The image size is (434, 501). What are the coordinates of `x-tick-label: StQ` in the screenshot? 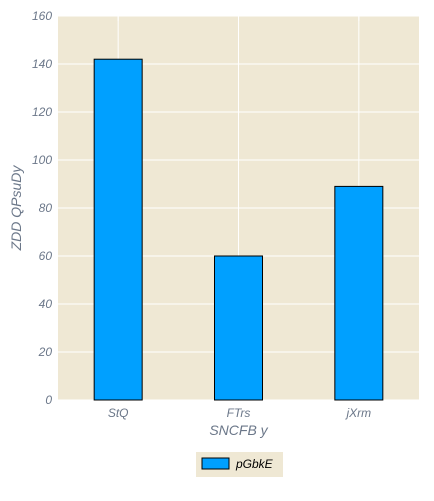 It's located at (118, 413).